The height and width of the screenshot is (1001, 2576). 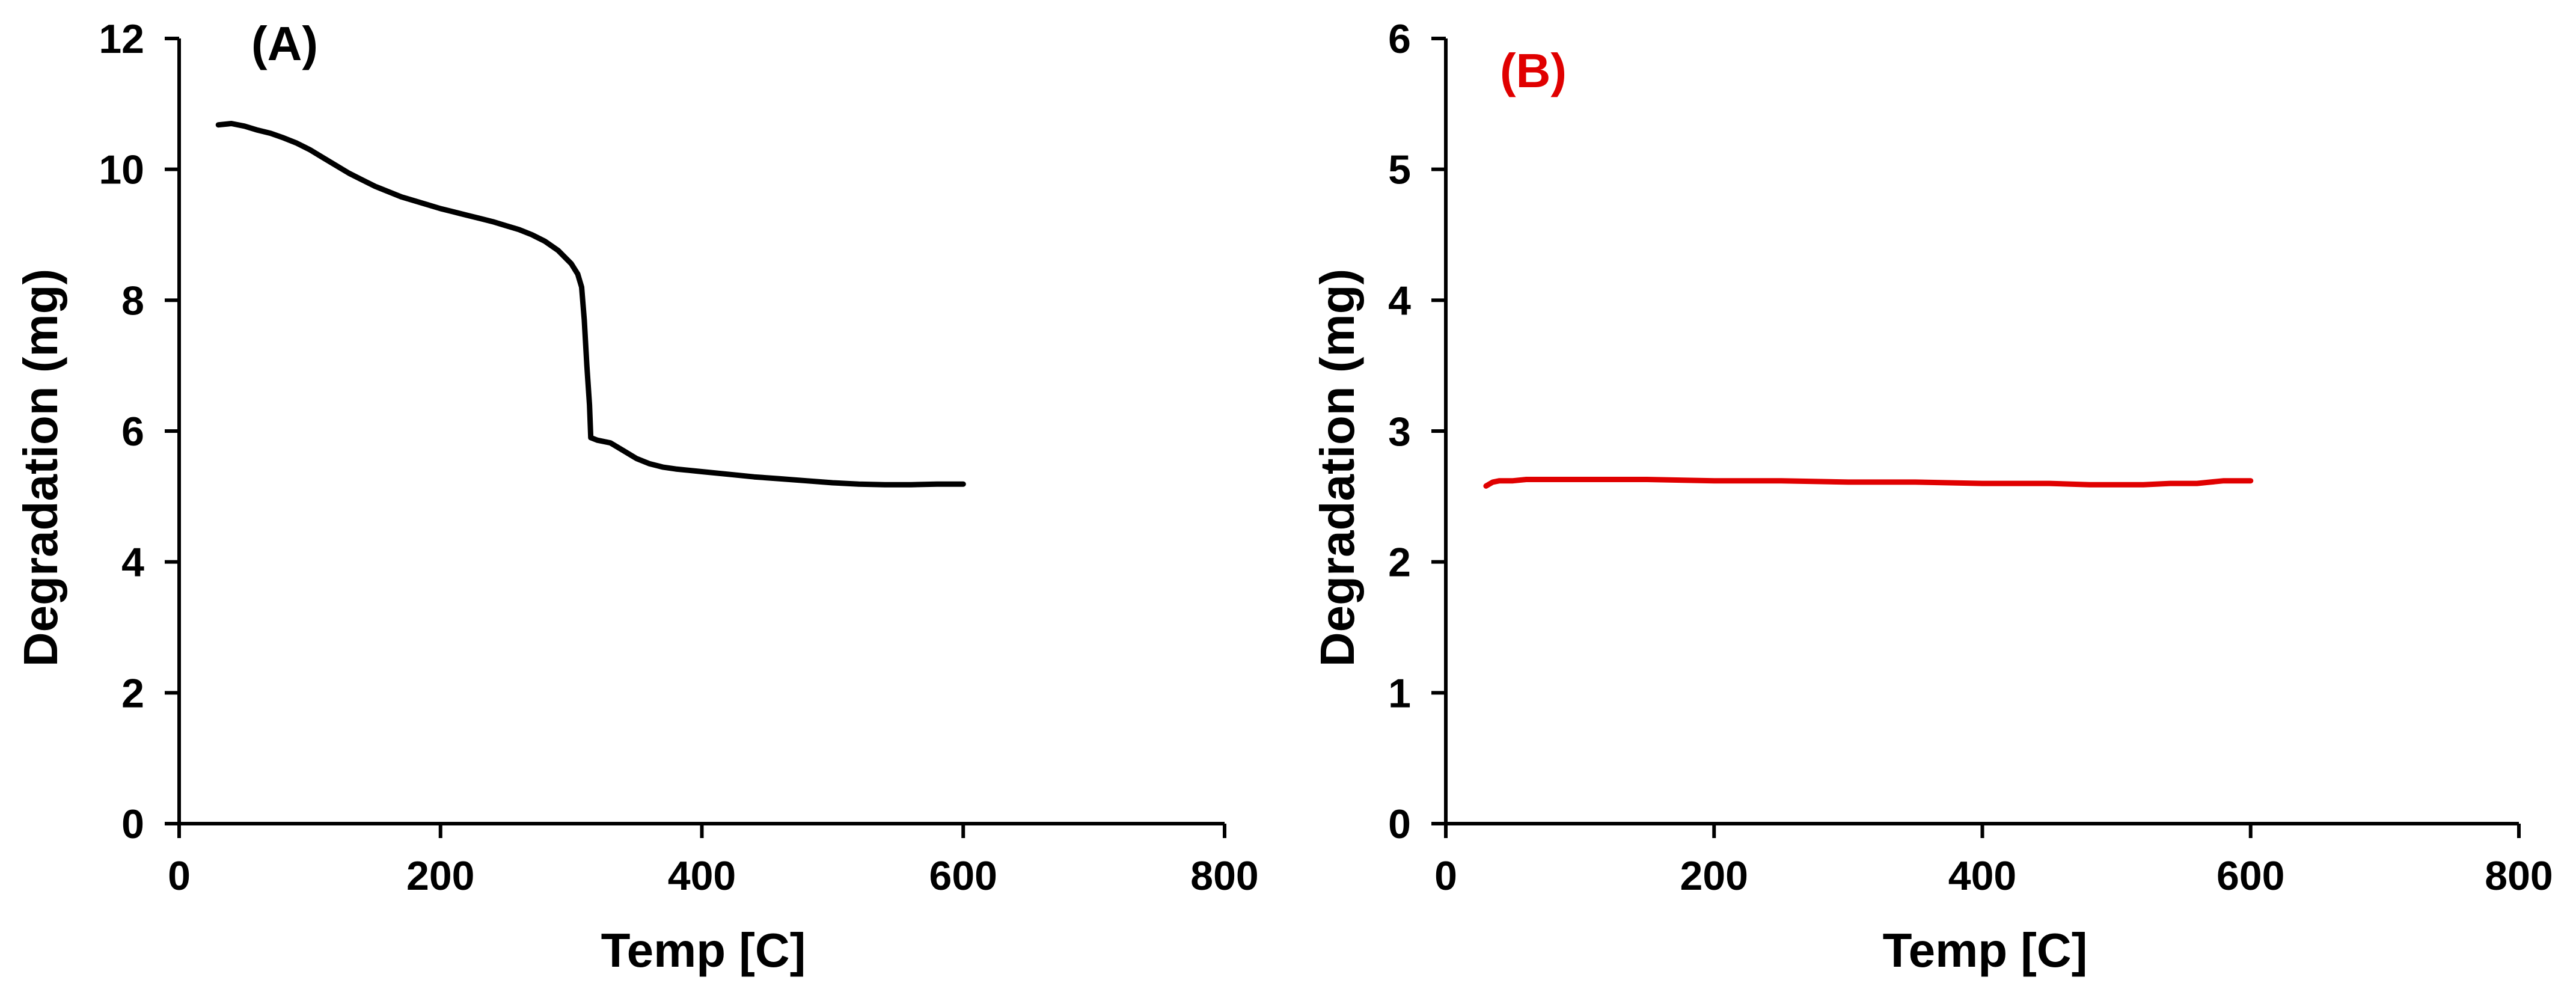 What do you see at coordinates (121, 170) in the screenshot?
I see `panel-a-y-tick-label: 10` at bounding box center [121, 170].